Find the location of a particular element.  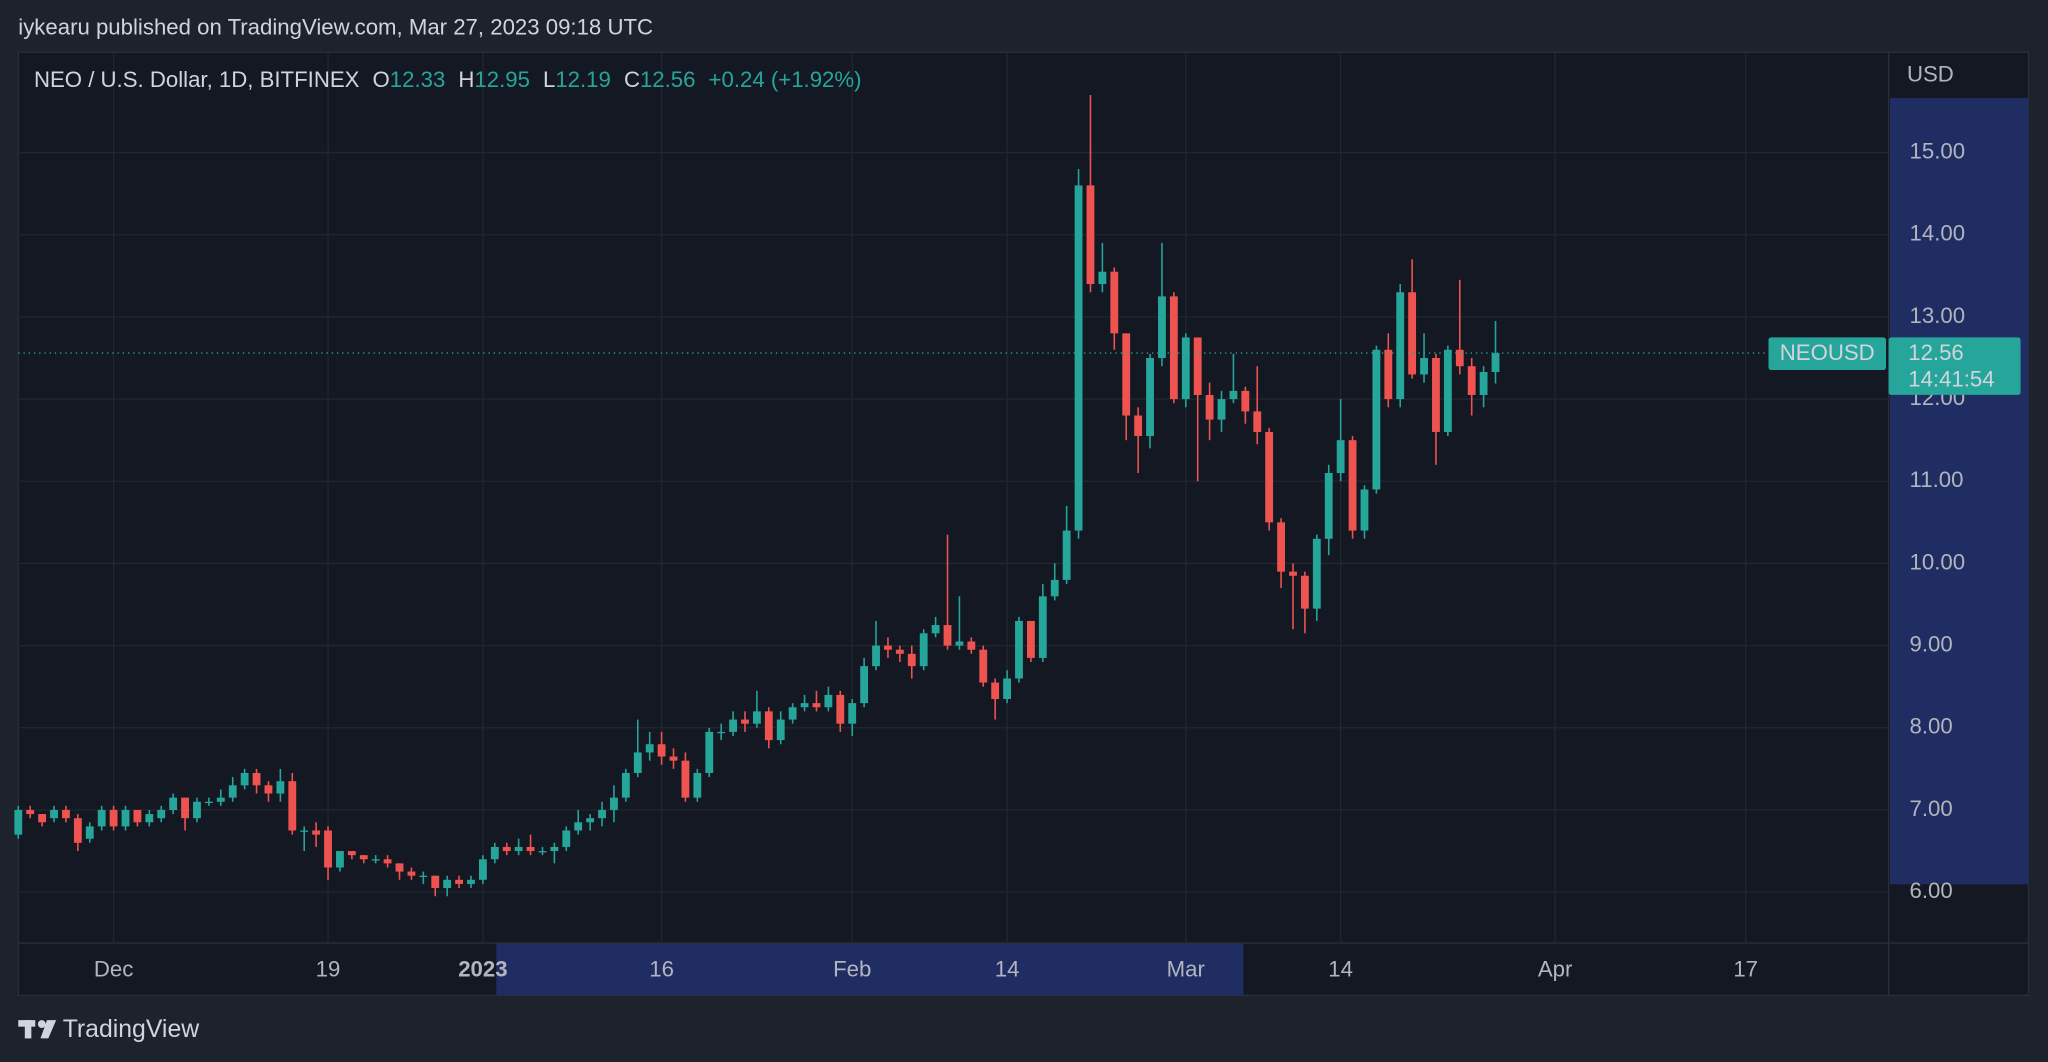

price-tag-value: 12.56 is located at coordinates (1936, 352).